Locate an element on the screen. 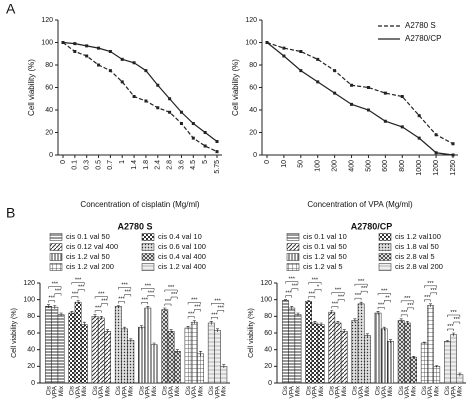 The image size is (474, 404). x-tick-label: 0.3 is located at coordinates (87, 165).